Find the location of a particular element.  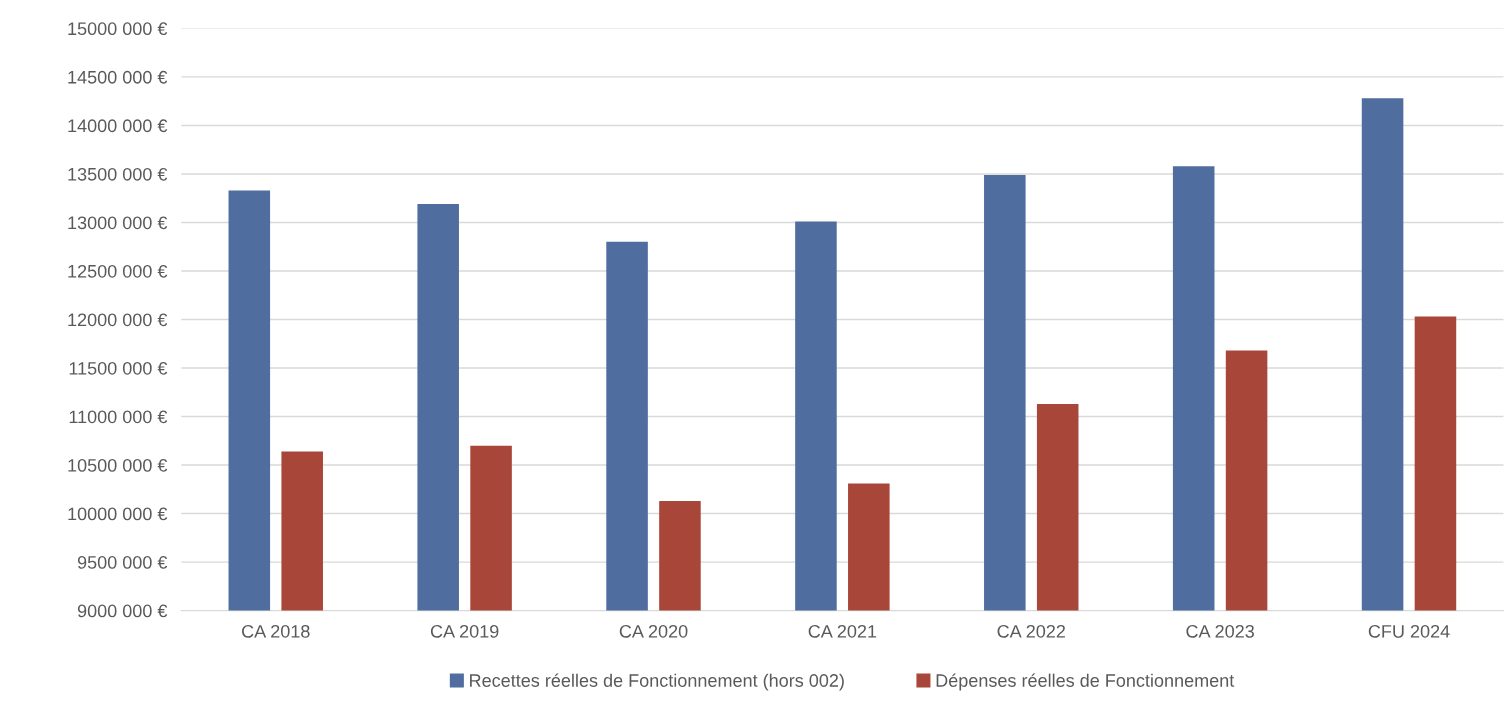

x-tick-label: CA 2019 is located at coordinates (464, 631).